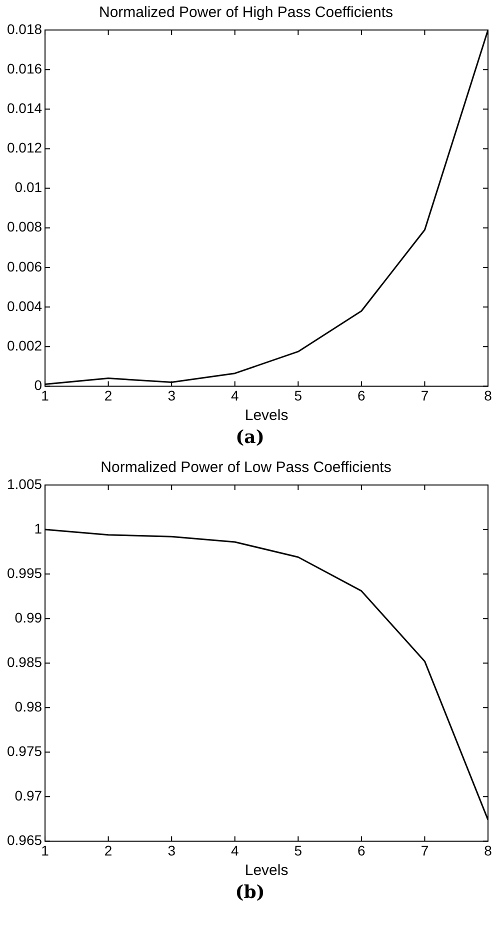 Image resolution: width=500 pixels, height=931 pixels. I want to click on y-tick-label: 0.004, so click(24, 306).